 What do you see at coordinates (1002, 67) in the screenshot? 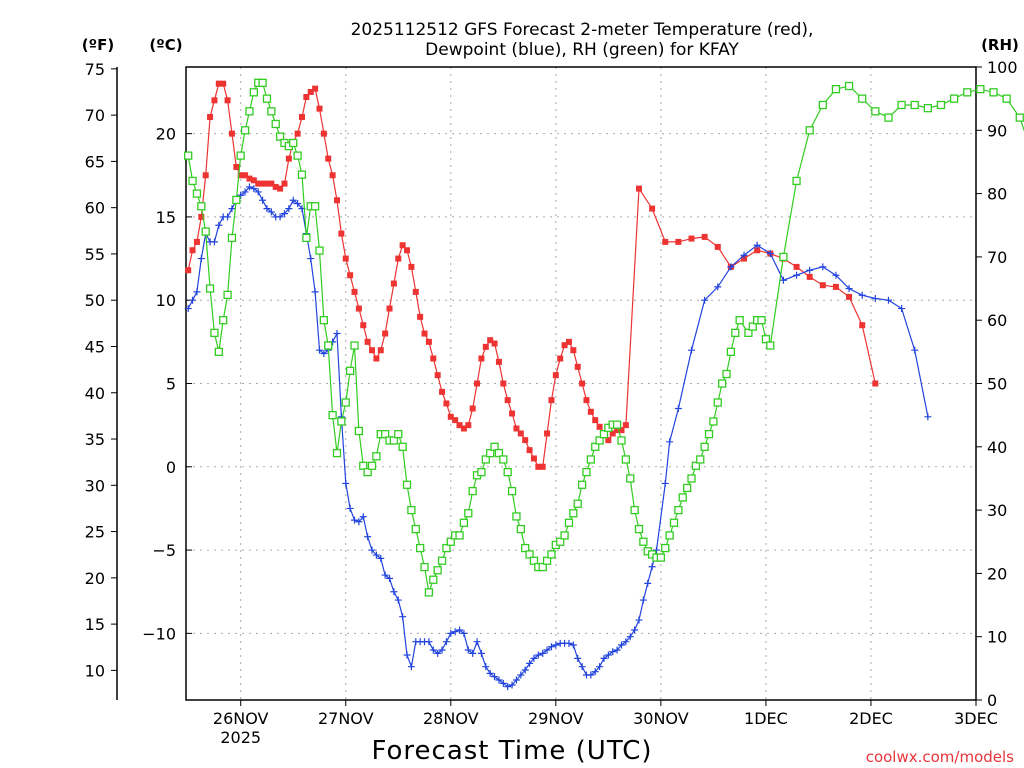
I see `rh-tick-label: 100` at bounding box center [1002, 67].